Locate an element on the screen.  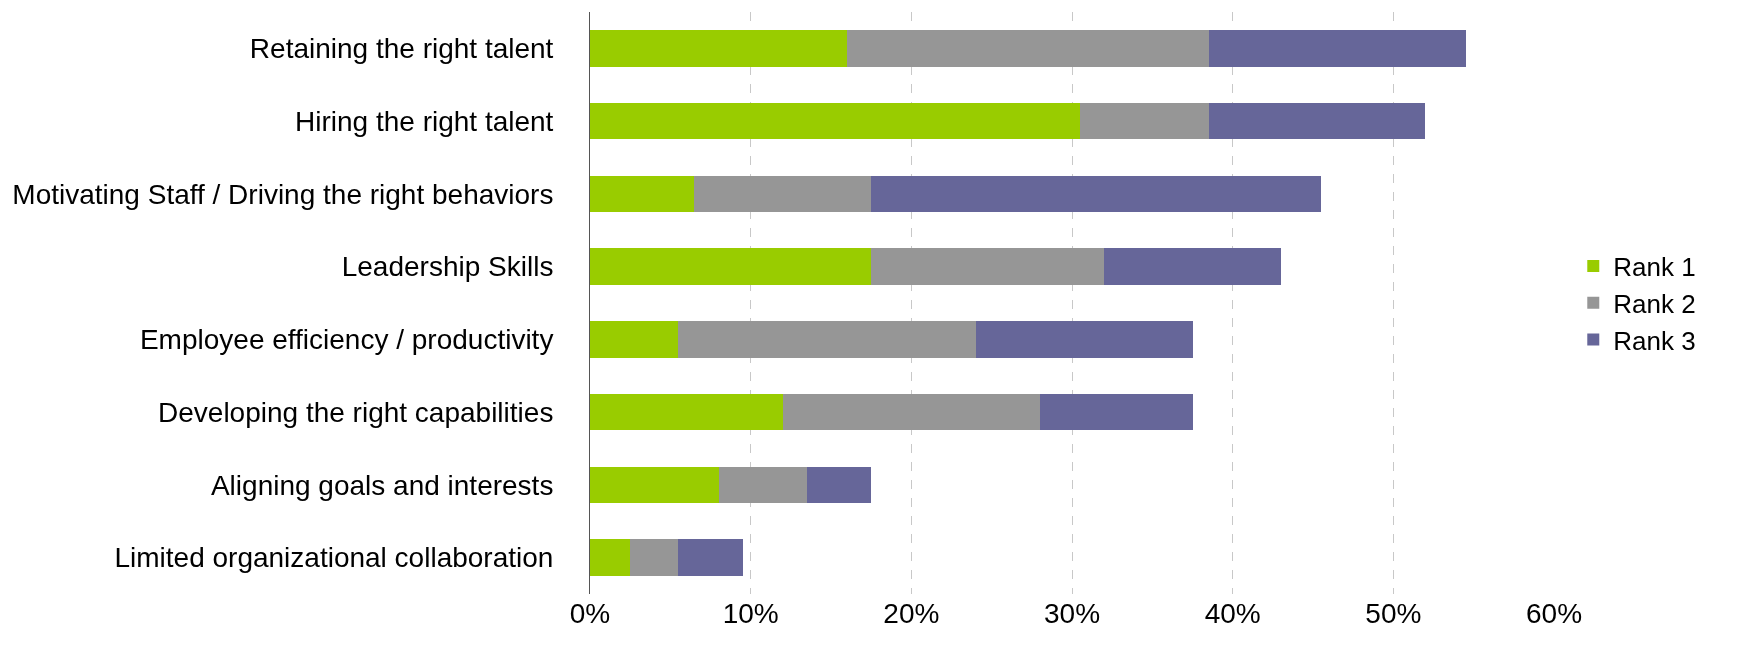
y-tick-label: Employee efficiency / productivity is located at coordinates (346, 340).